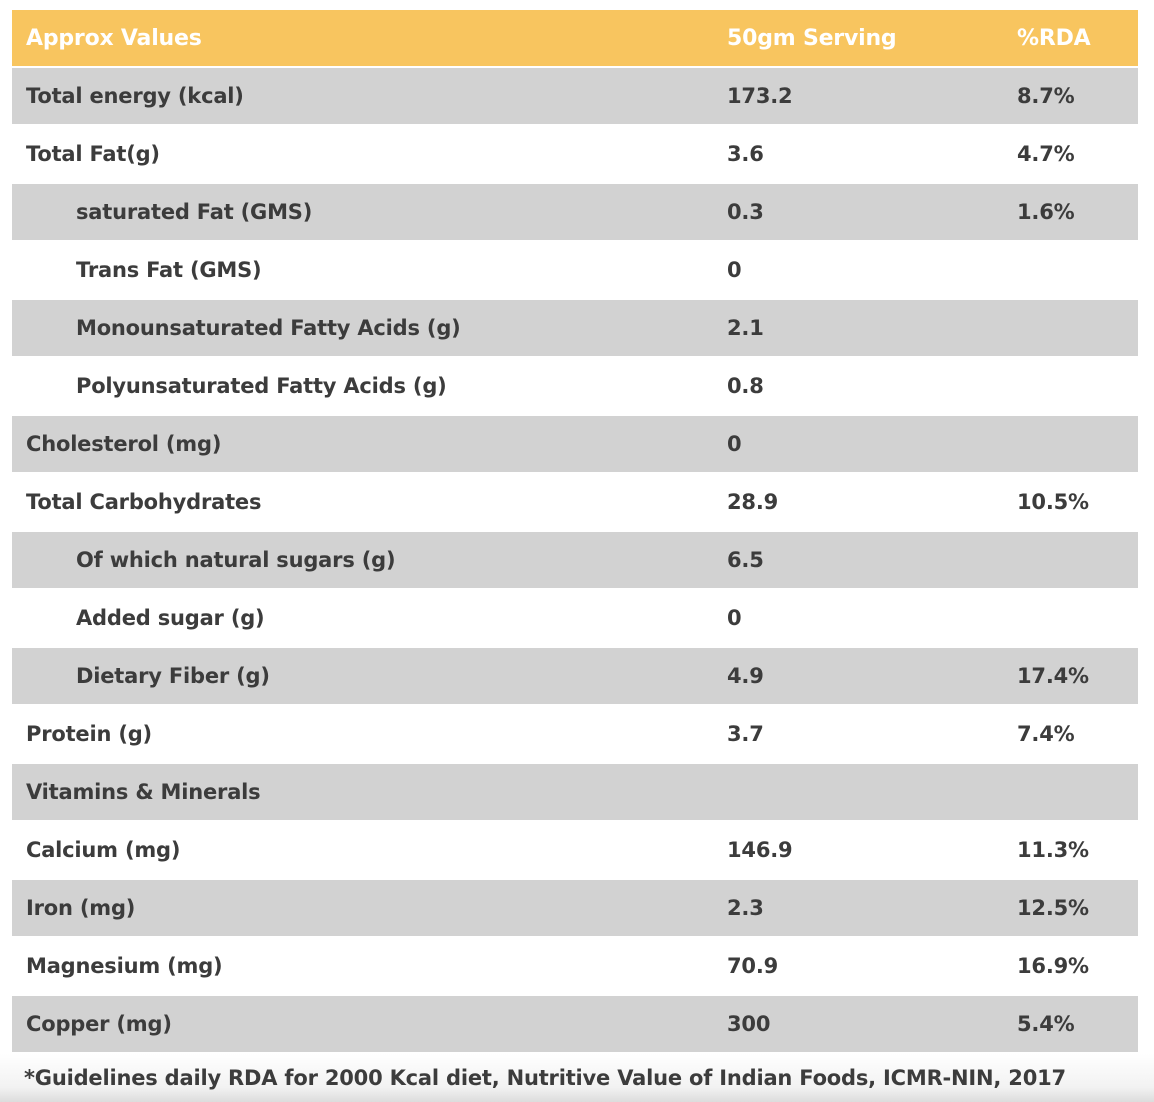 Image resolution: width=1154 pixels, height=1102 pixels. I want to click on row-label: Total energy (kcal), so click(135, 96).